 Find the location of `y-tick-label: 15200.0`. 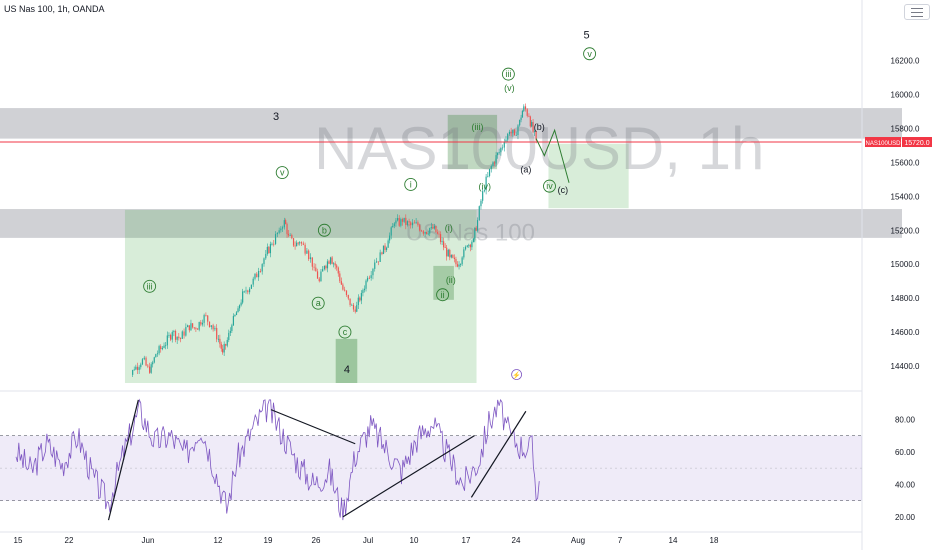

y-tick-label: 15200.0 is located at coordinates (905, 230).